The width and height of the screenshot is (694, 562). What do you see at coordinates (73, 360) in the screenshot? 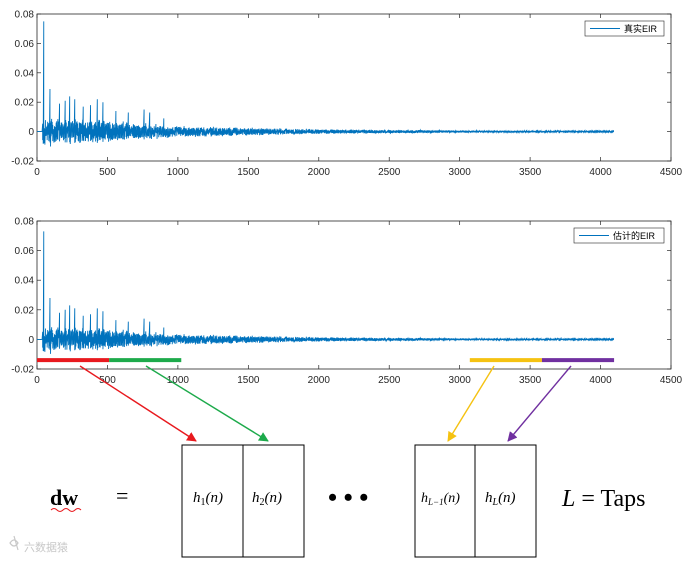
I see `segment-bar-h1` at bounding box center [73, 360].